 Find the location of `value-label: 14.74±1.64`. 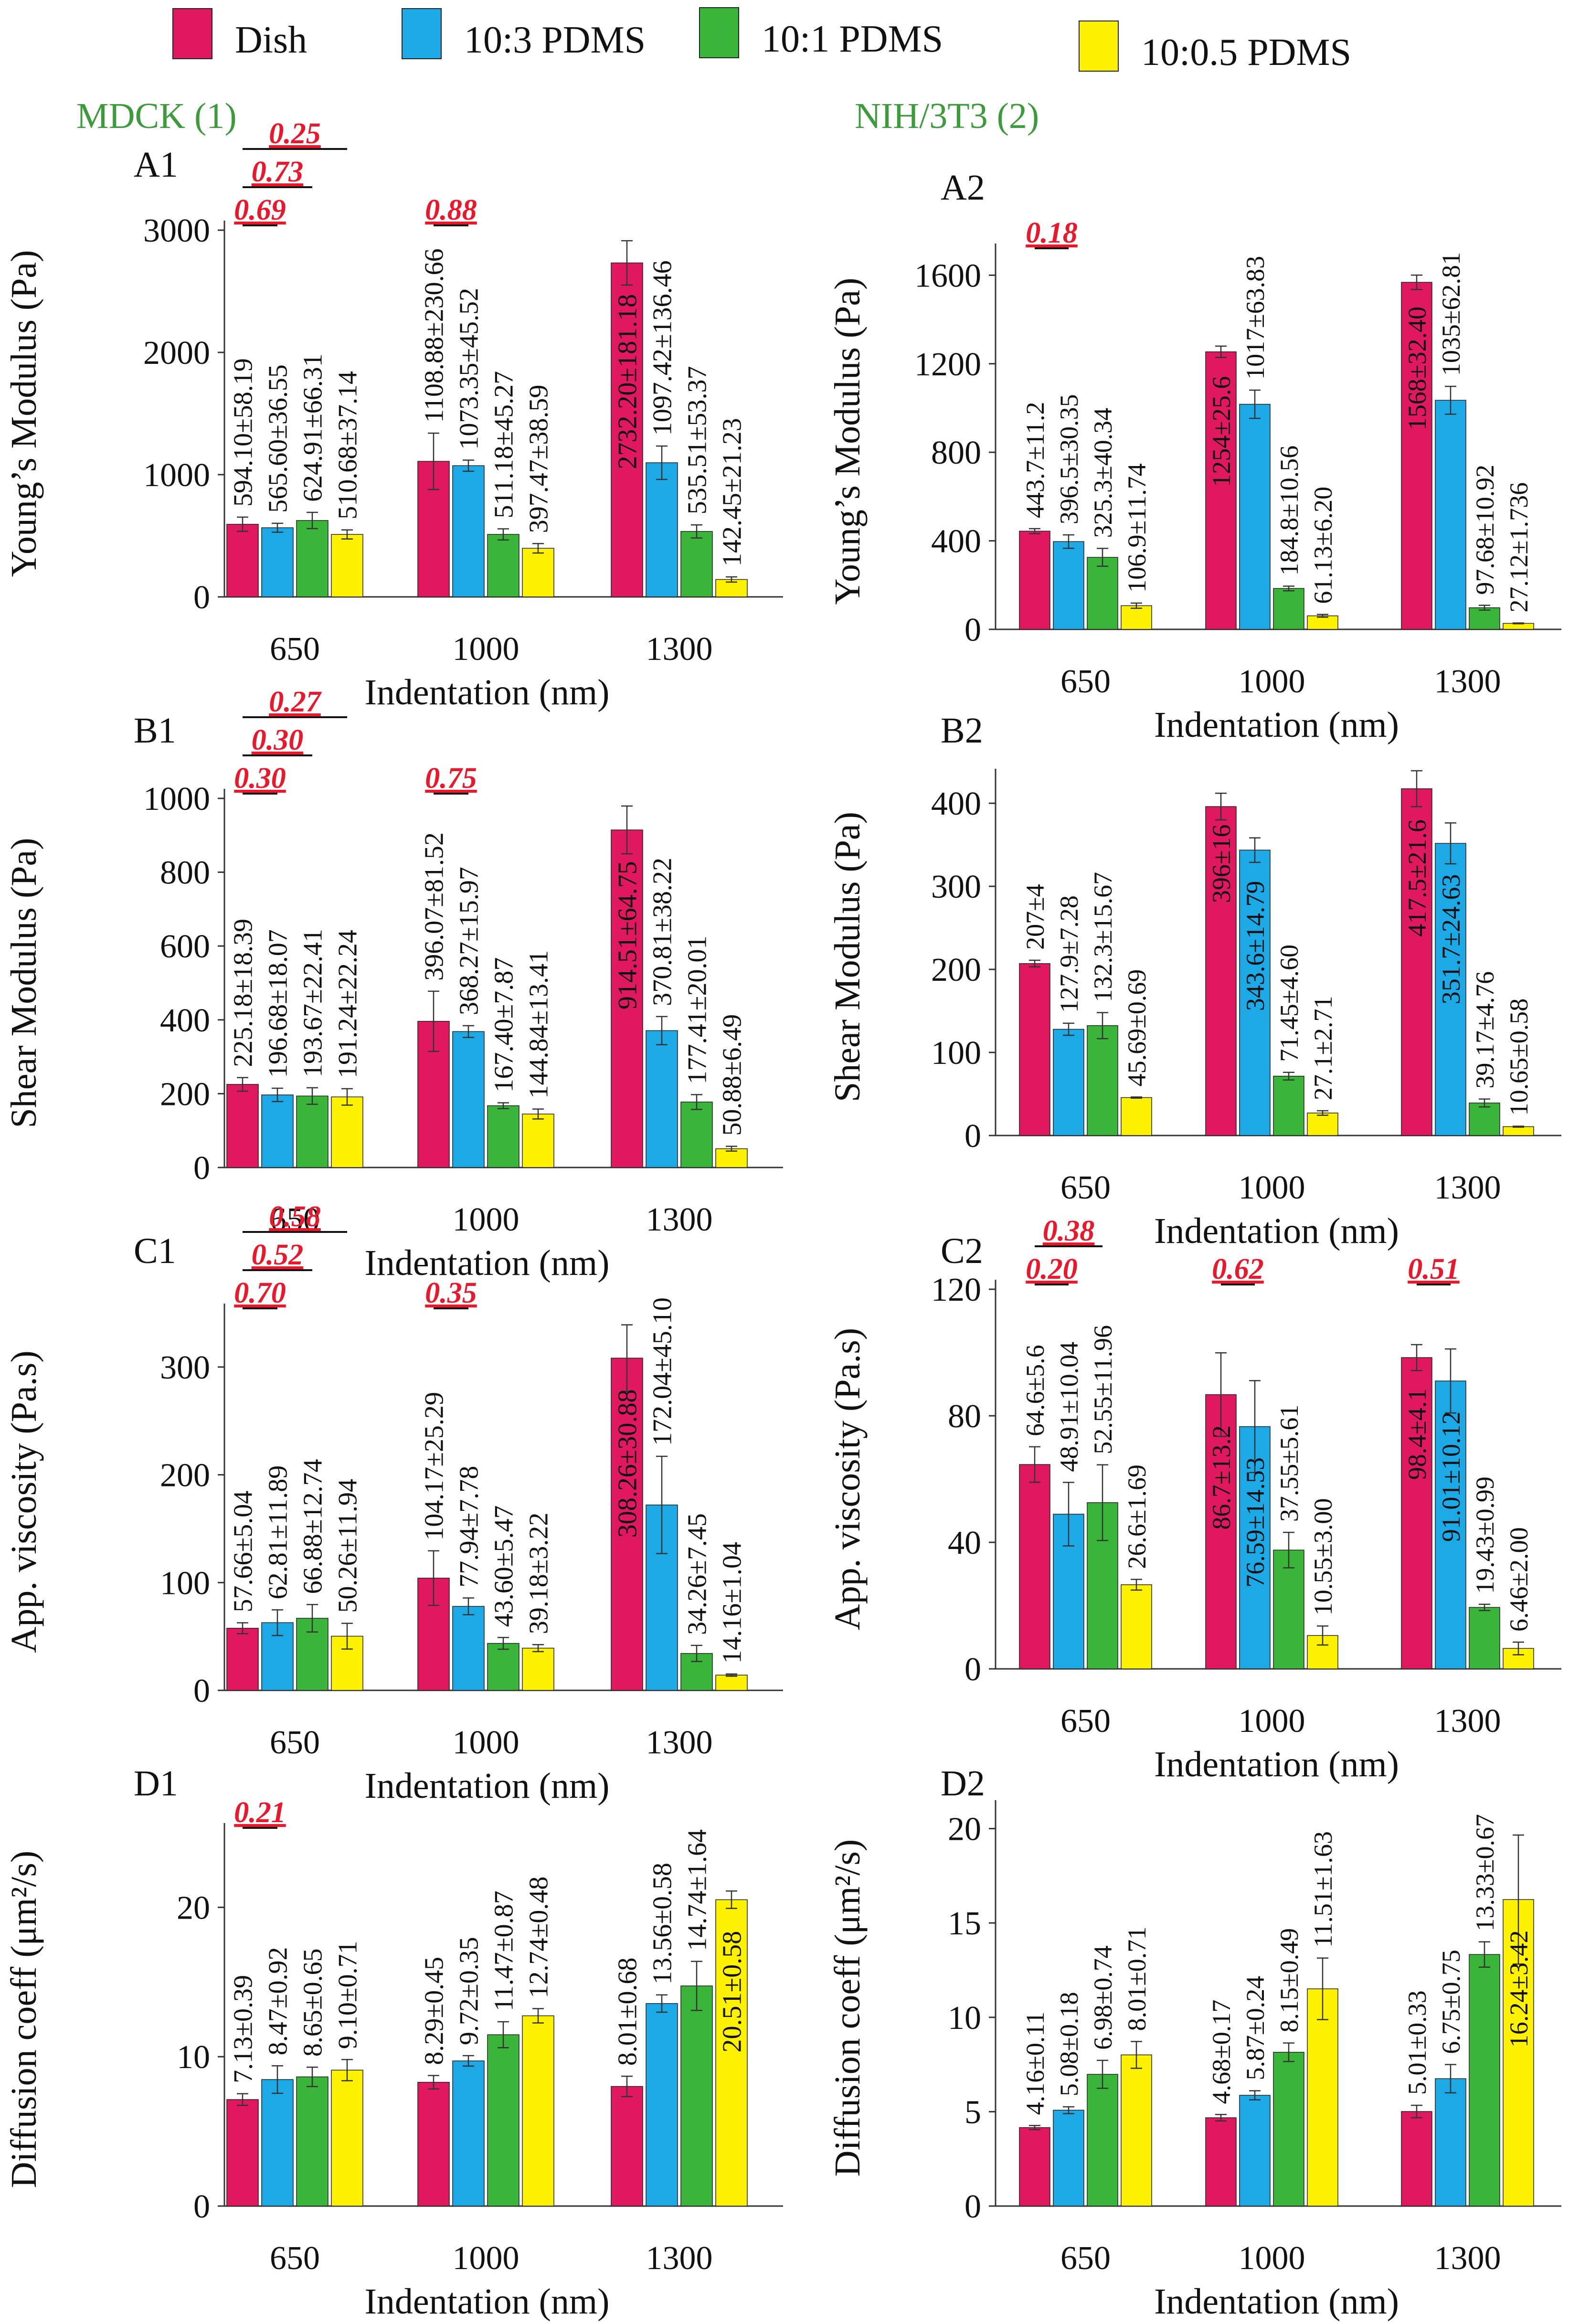

value-label: 14.74±1.64 is located at coordinates (698, 1890).